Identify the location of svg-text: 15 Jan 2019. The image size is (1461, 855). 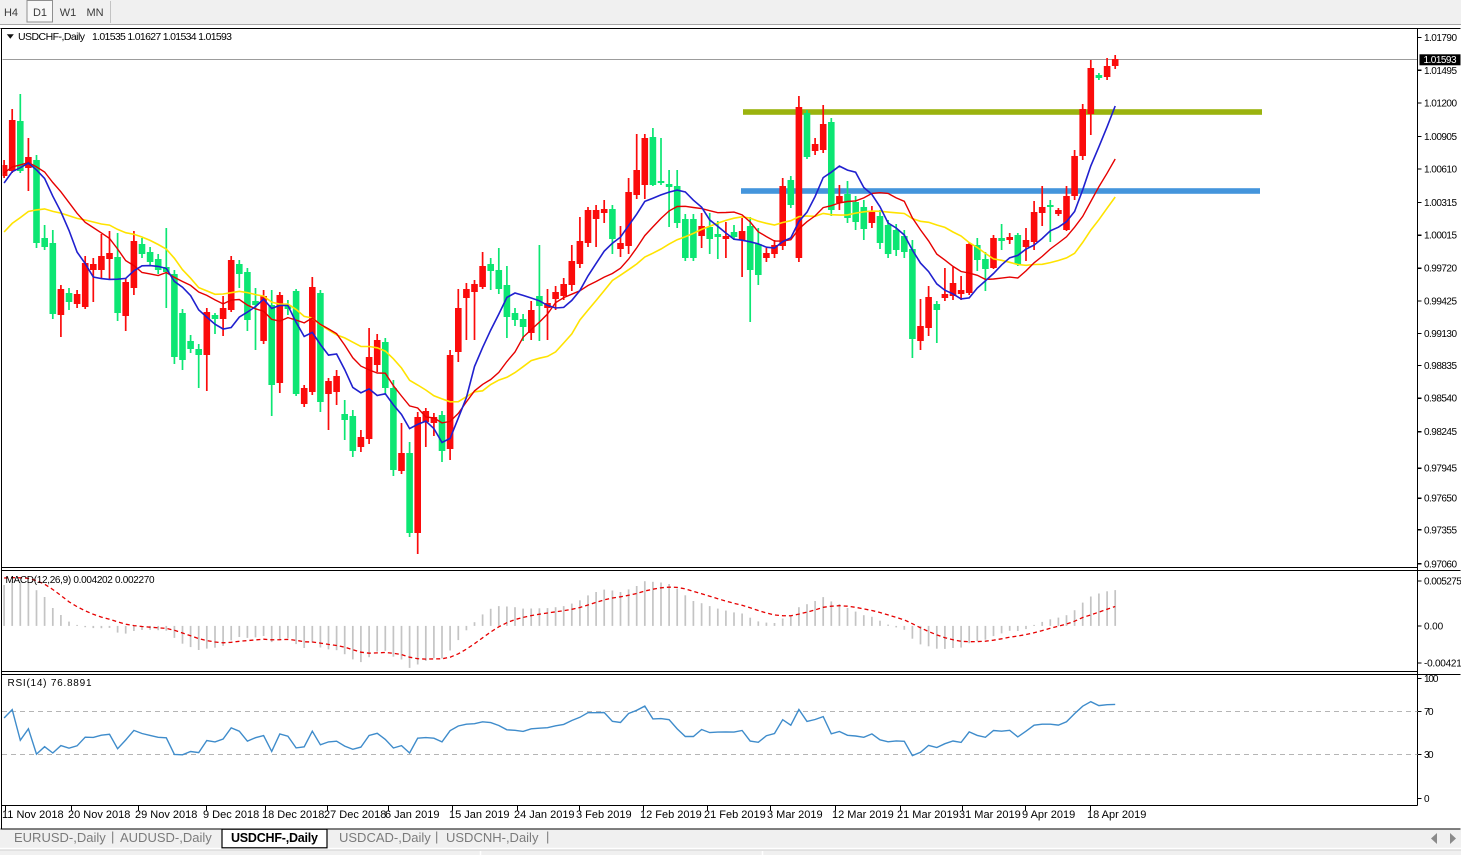
(479, 815).